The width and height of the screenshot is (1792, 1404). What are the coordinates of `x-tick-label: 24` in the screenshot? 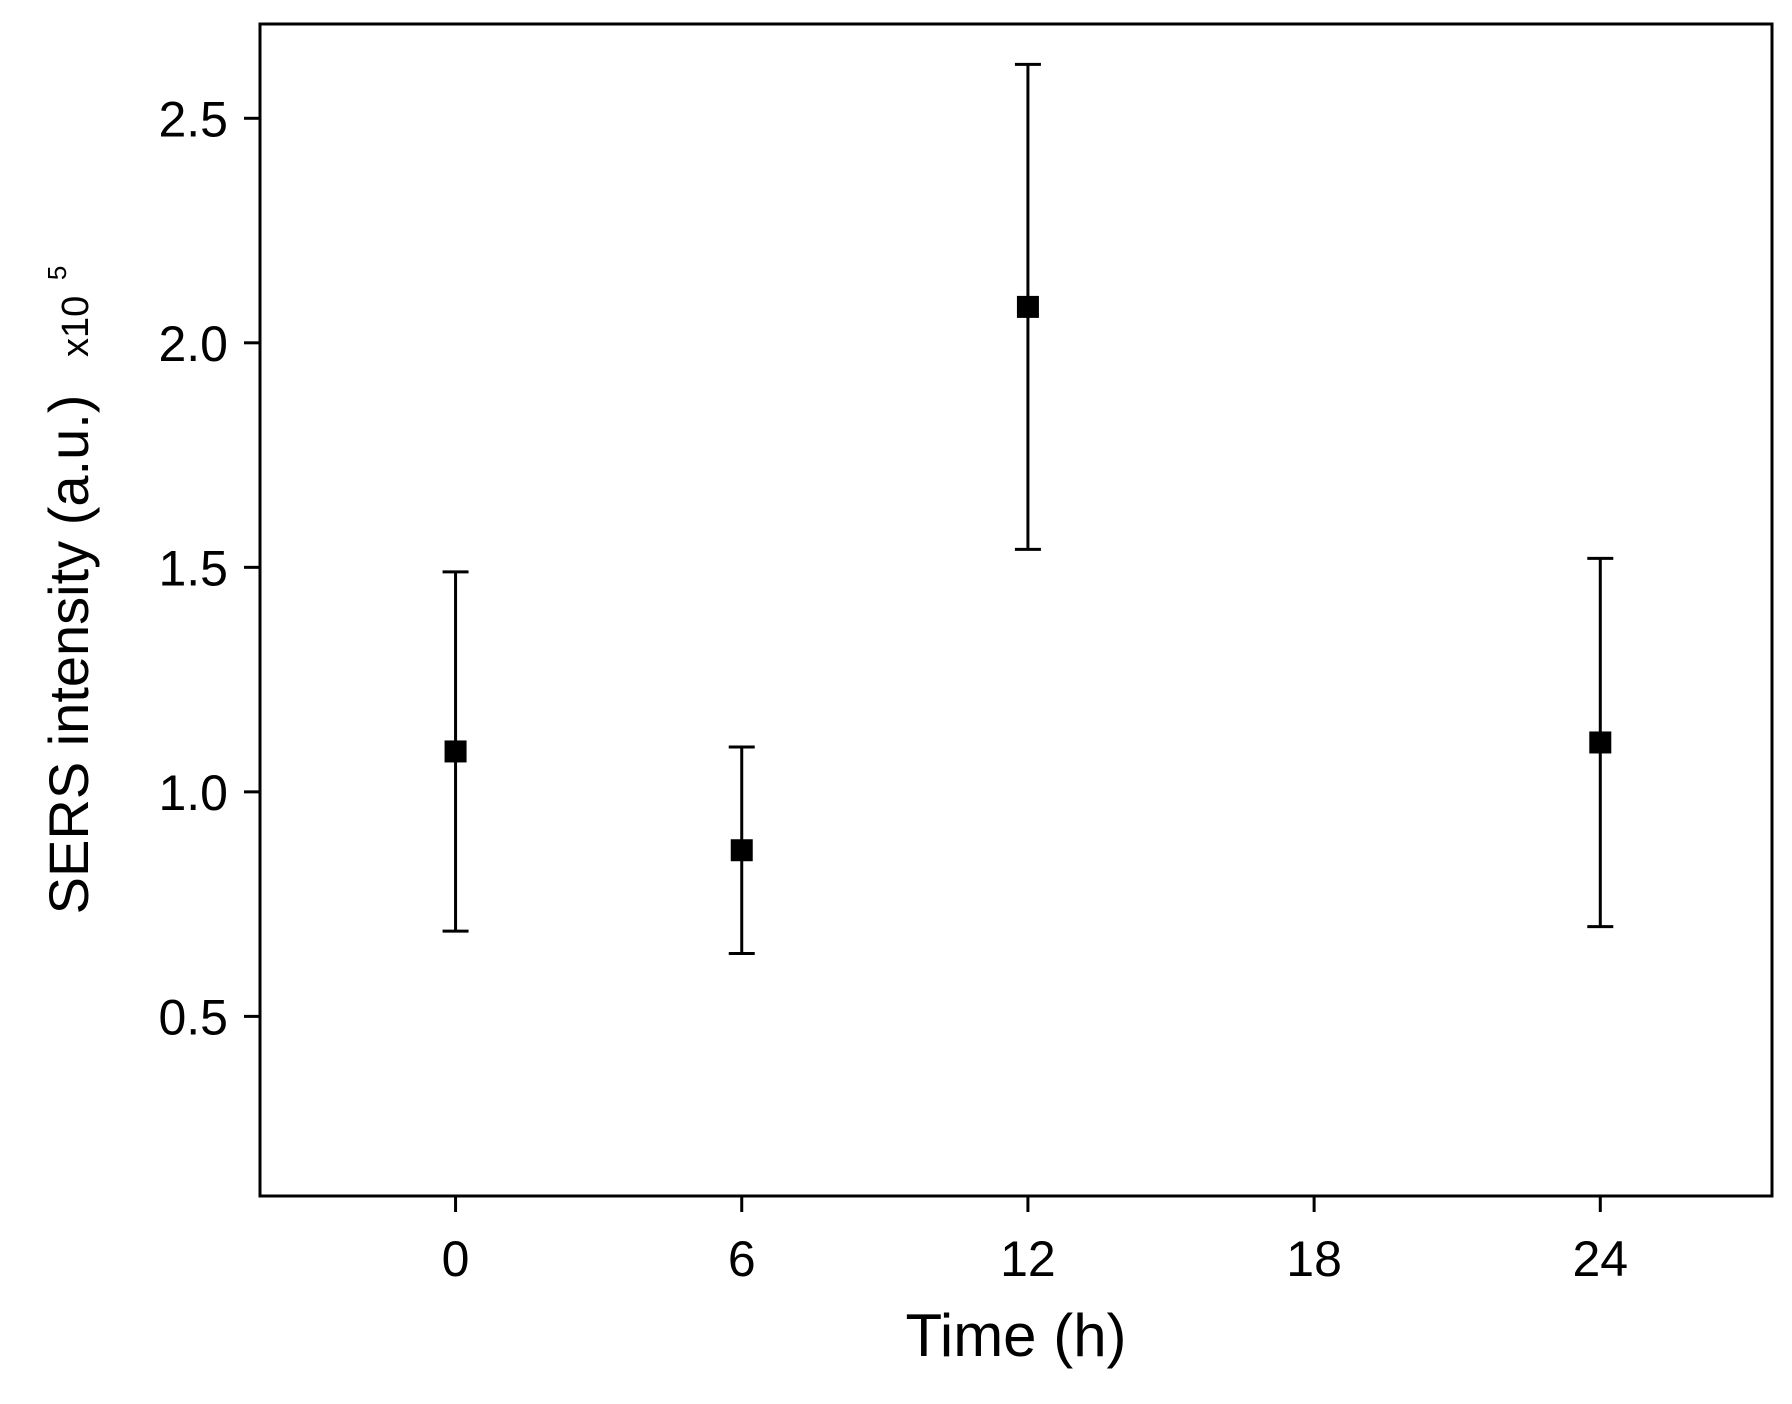 It's located at (1600, 1259).